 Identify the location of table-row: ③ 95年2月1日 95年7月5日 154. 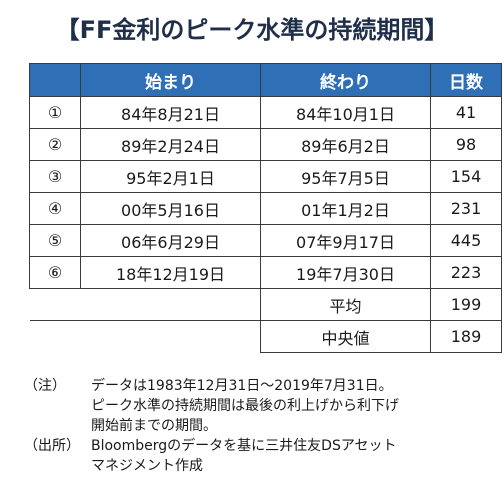
(265, 176).